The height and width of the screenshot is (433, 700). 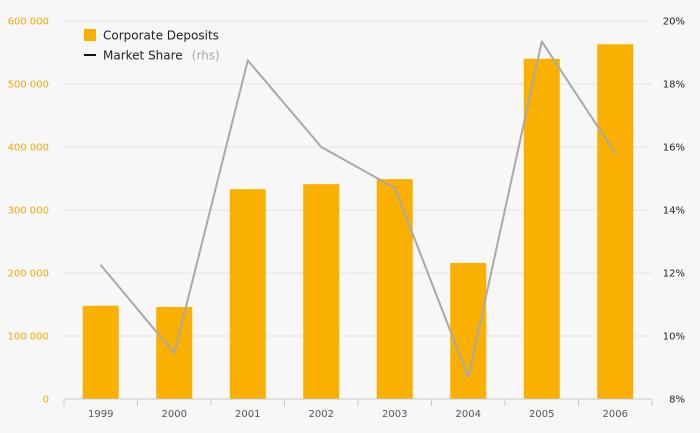 I want to click on axes, so click(x=358, y=402).